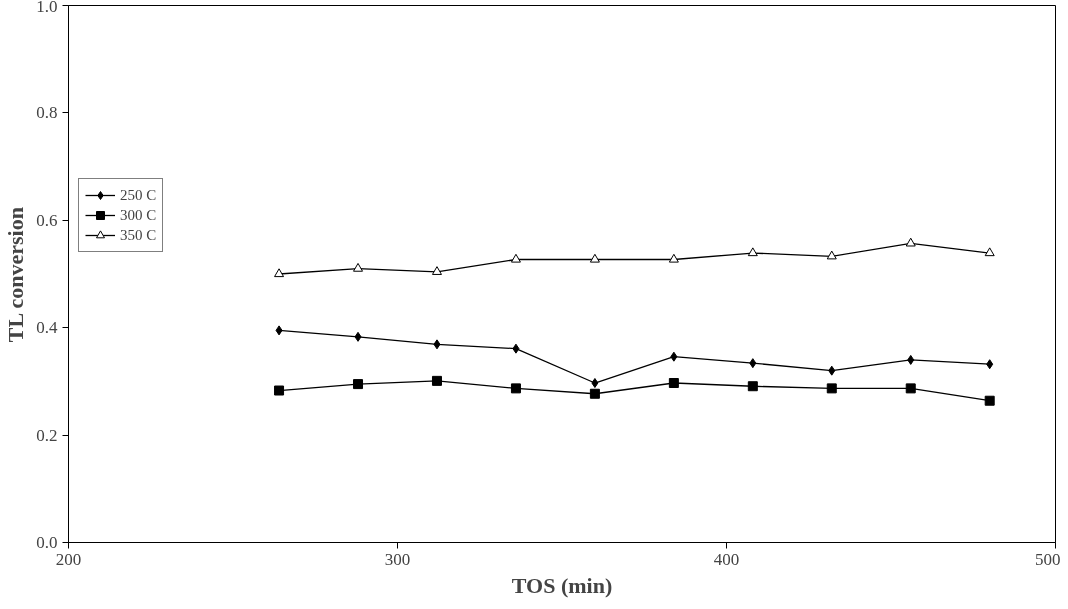  Describe the element at coordinates (397, 559) in the screenshot. I see `x-tick-label: 300` at that location.